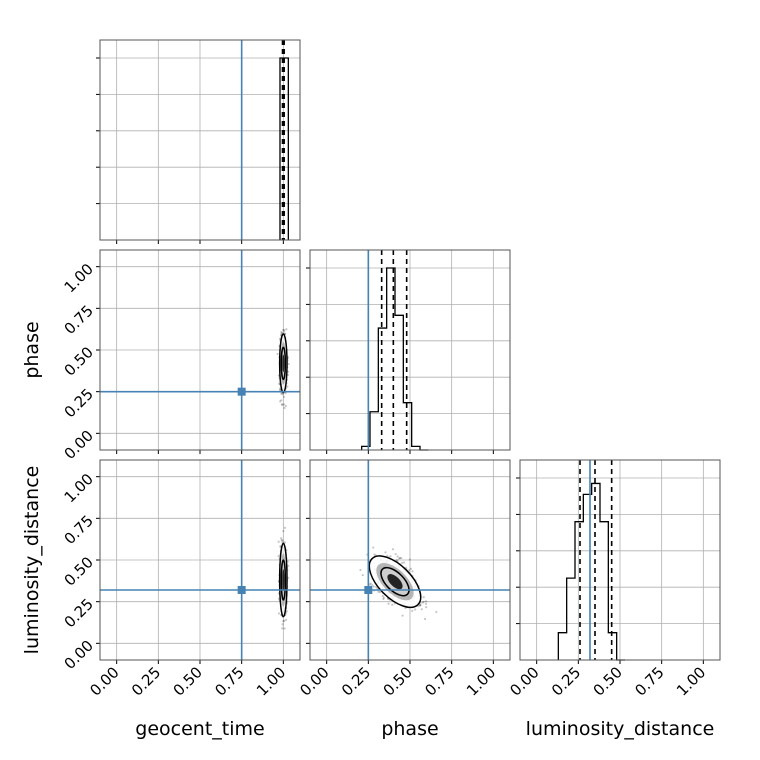  What do you see at coordinates (79, 361) in the screenshot?
I see `y-tick-label: 0.50` at bounding box center [79, 361].